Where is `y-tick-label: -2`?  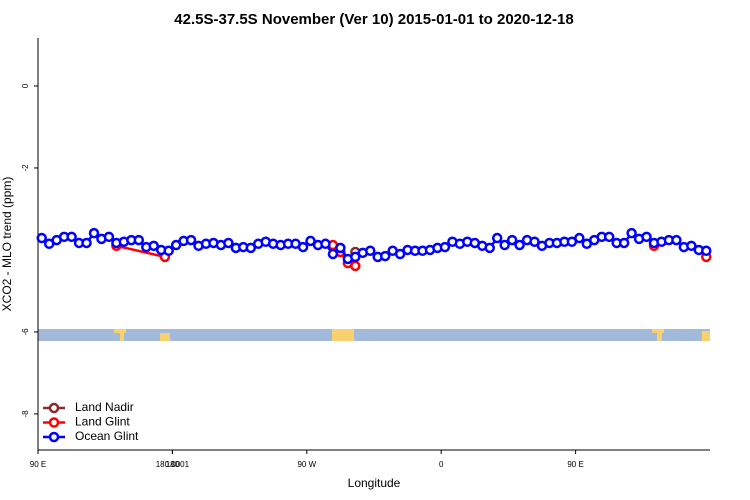 y-tick-label: -2 is located at coordinates (25, 168).